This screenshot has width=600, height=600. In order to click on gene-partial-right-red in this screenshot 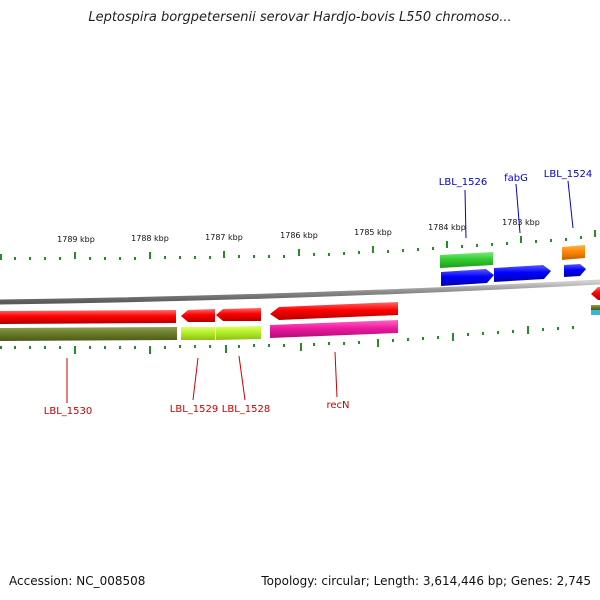, I will do `click(595, 293)`.